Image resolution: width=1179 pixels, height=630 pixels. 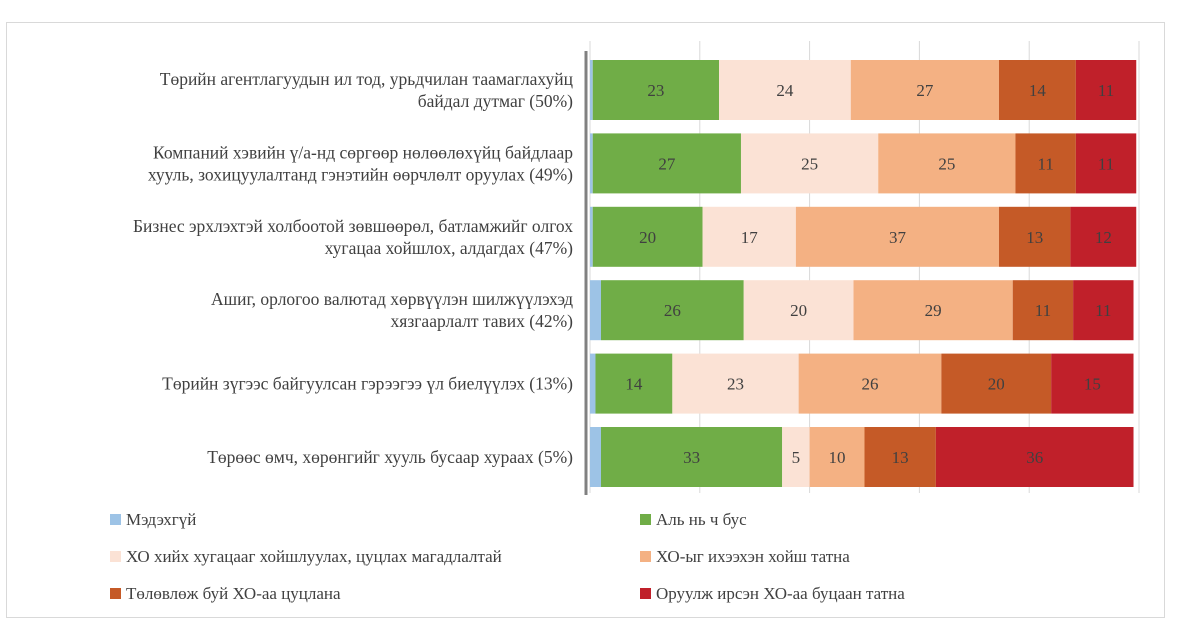 I want to click on data-label: 5, so click(x=796, y=457).